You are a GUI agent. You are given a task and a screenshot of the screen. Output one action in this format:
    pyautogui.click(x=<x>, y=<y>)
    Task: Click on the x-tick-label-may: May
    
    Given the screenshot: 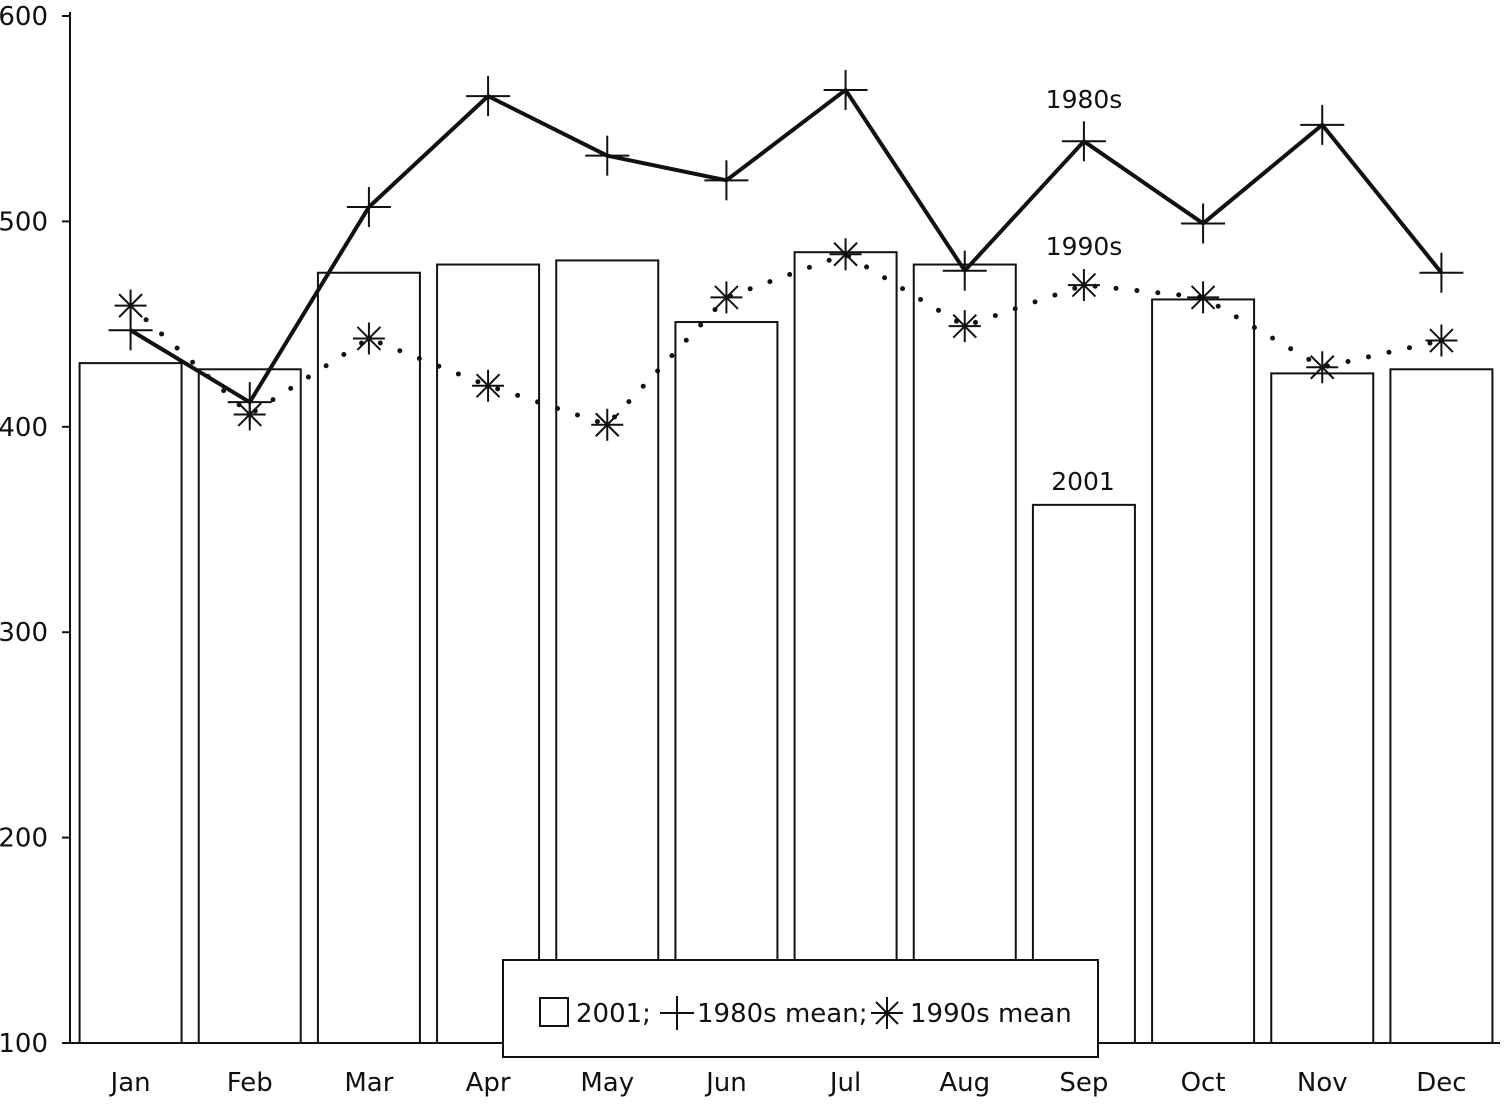 What is the action you would take?
    pyautogui.click(x=607, y=1083)
    